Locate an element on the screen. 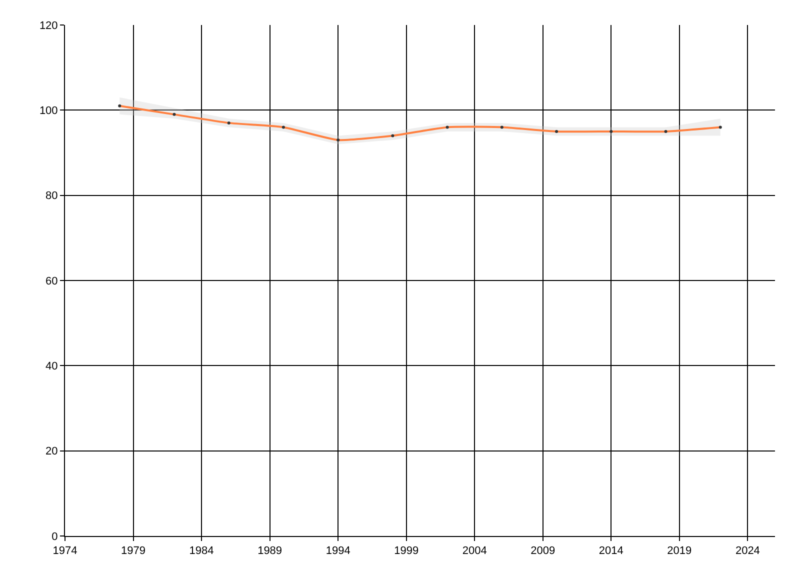 The width and height of the screenshot is (800, 576). x-tick-label: 2004 is located at coordinates (474, 551).